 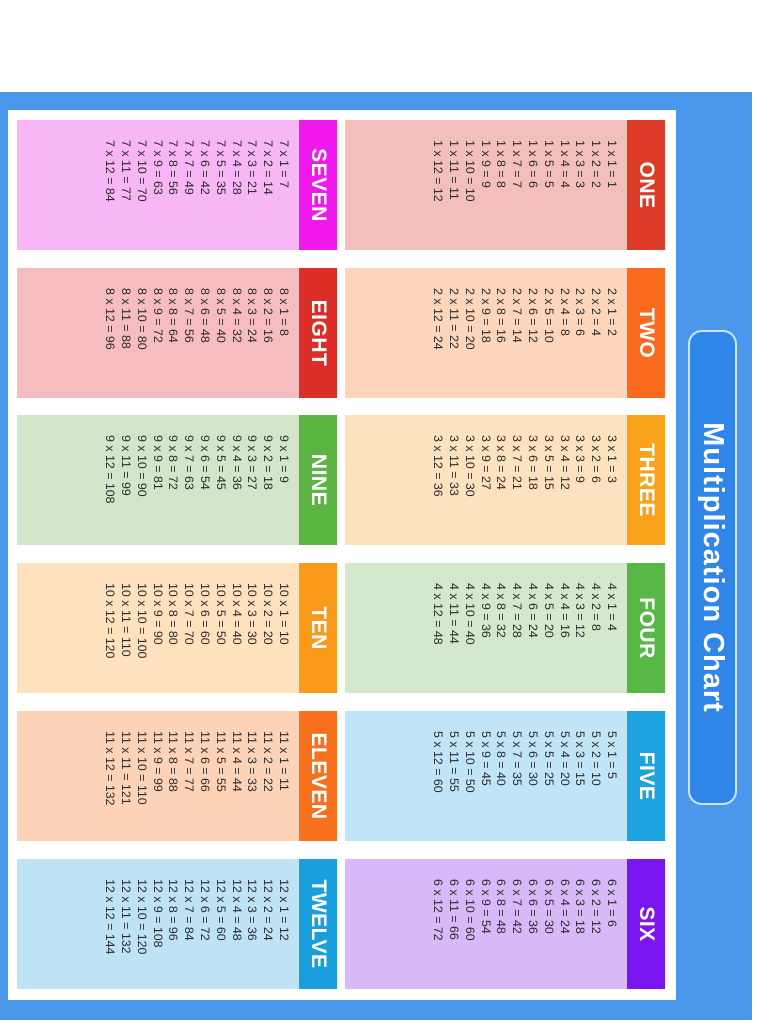 I want to click on table-header: ELEVEN, so click(x=318, y=776).